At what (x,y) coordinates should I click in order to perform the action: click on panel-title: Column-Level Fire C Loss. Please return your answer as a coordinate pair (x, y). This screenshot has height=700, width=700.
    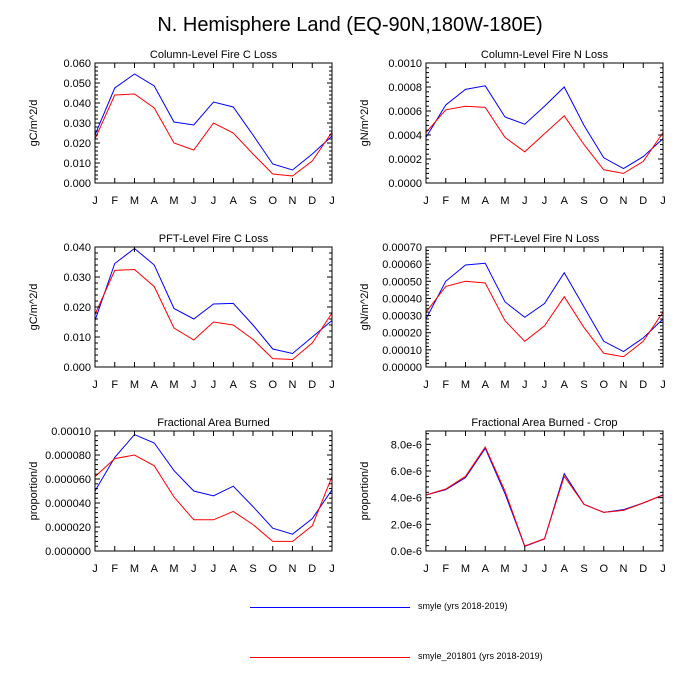
    Looking at the image, I should click on (214, 55).